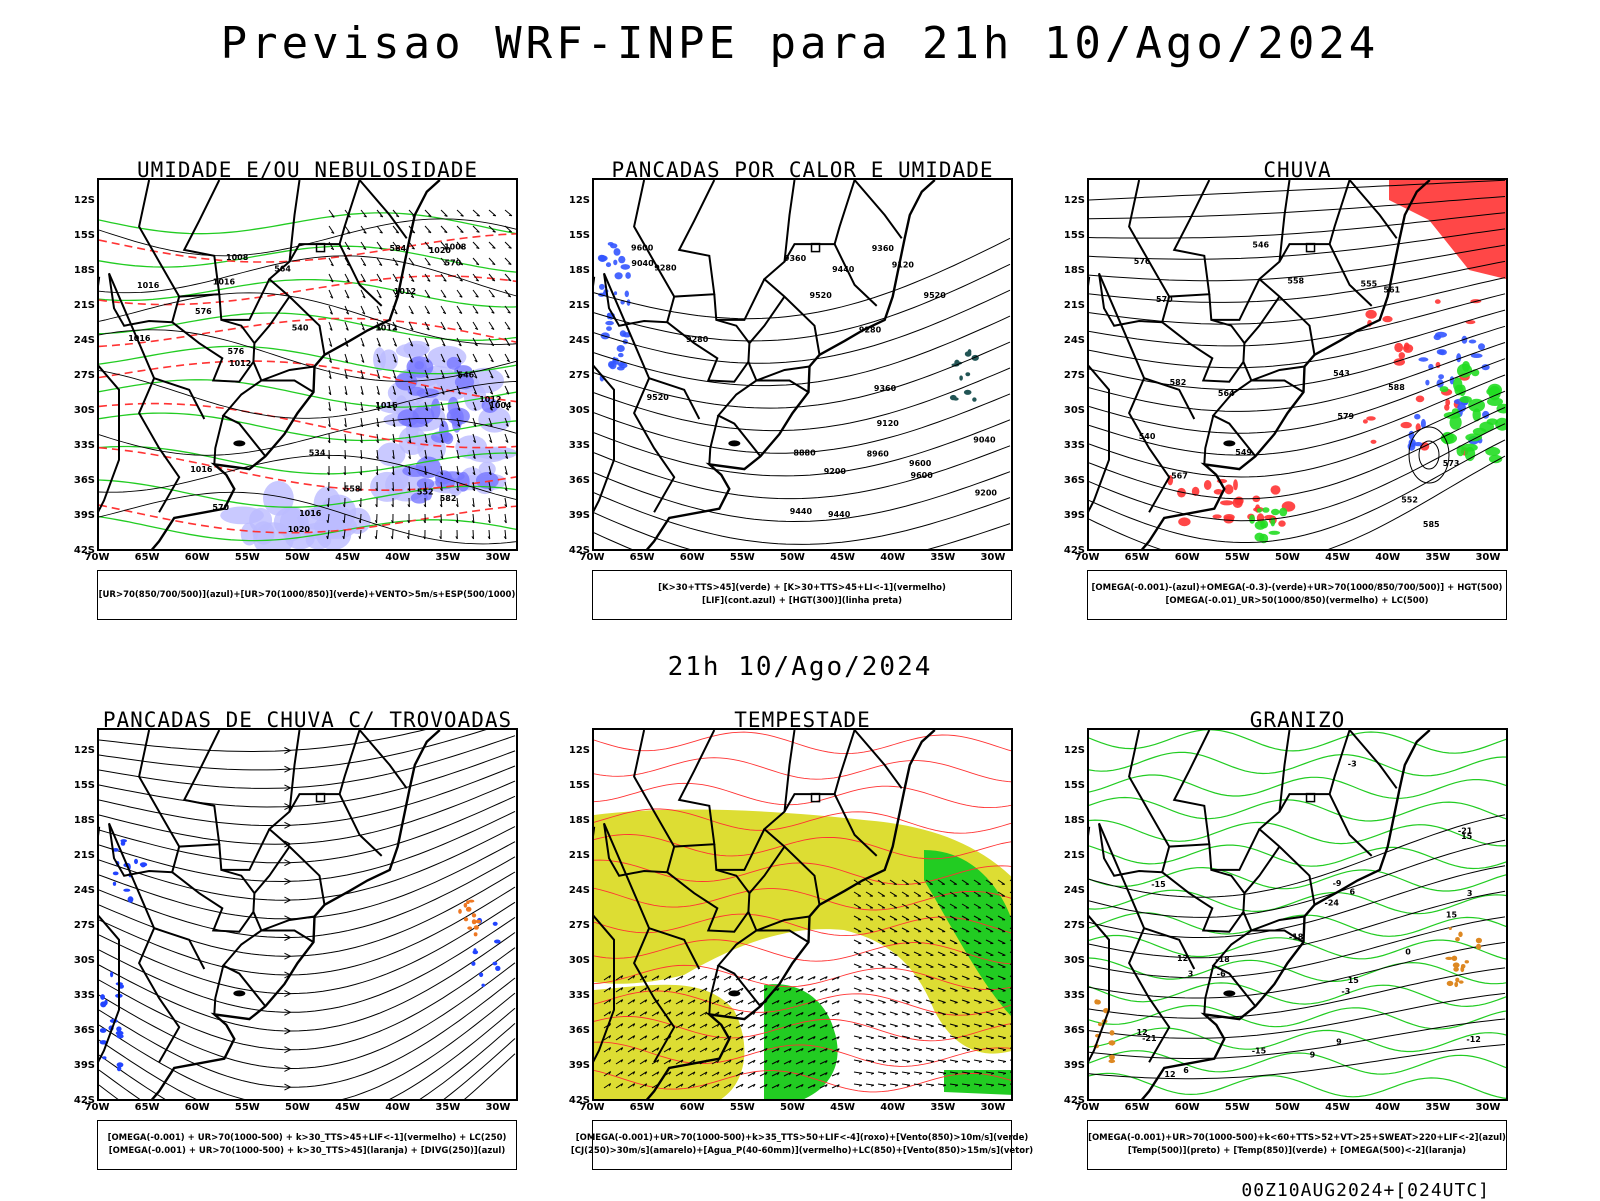 The width and height of the screenshot is (1600, 1201). Describe the element at coordinates (308, 915) in the screenshot. I see `map-canvas` at that location.